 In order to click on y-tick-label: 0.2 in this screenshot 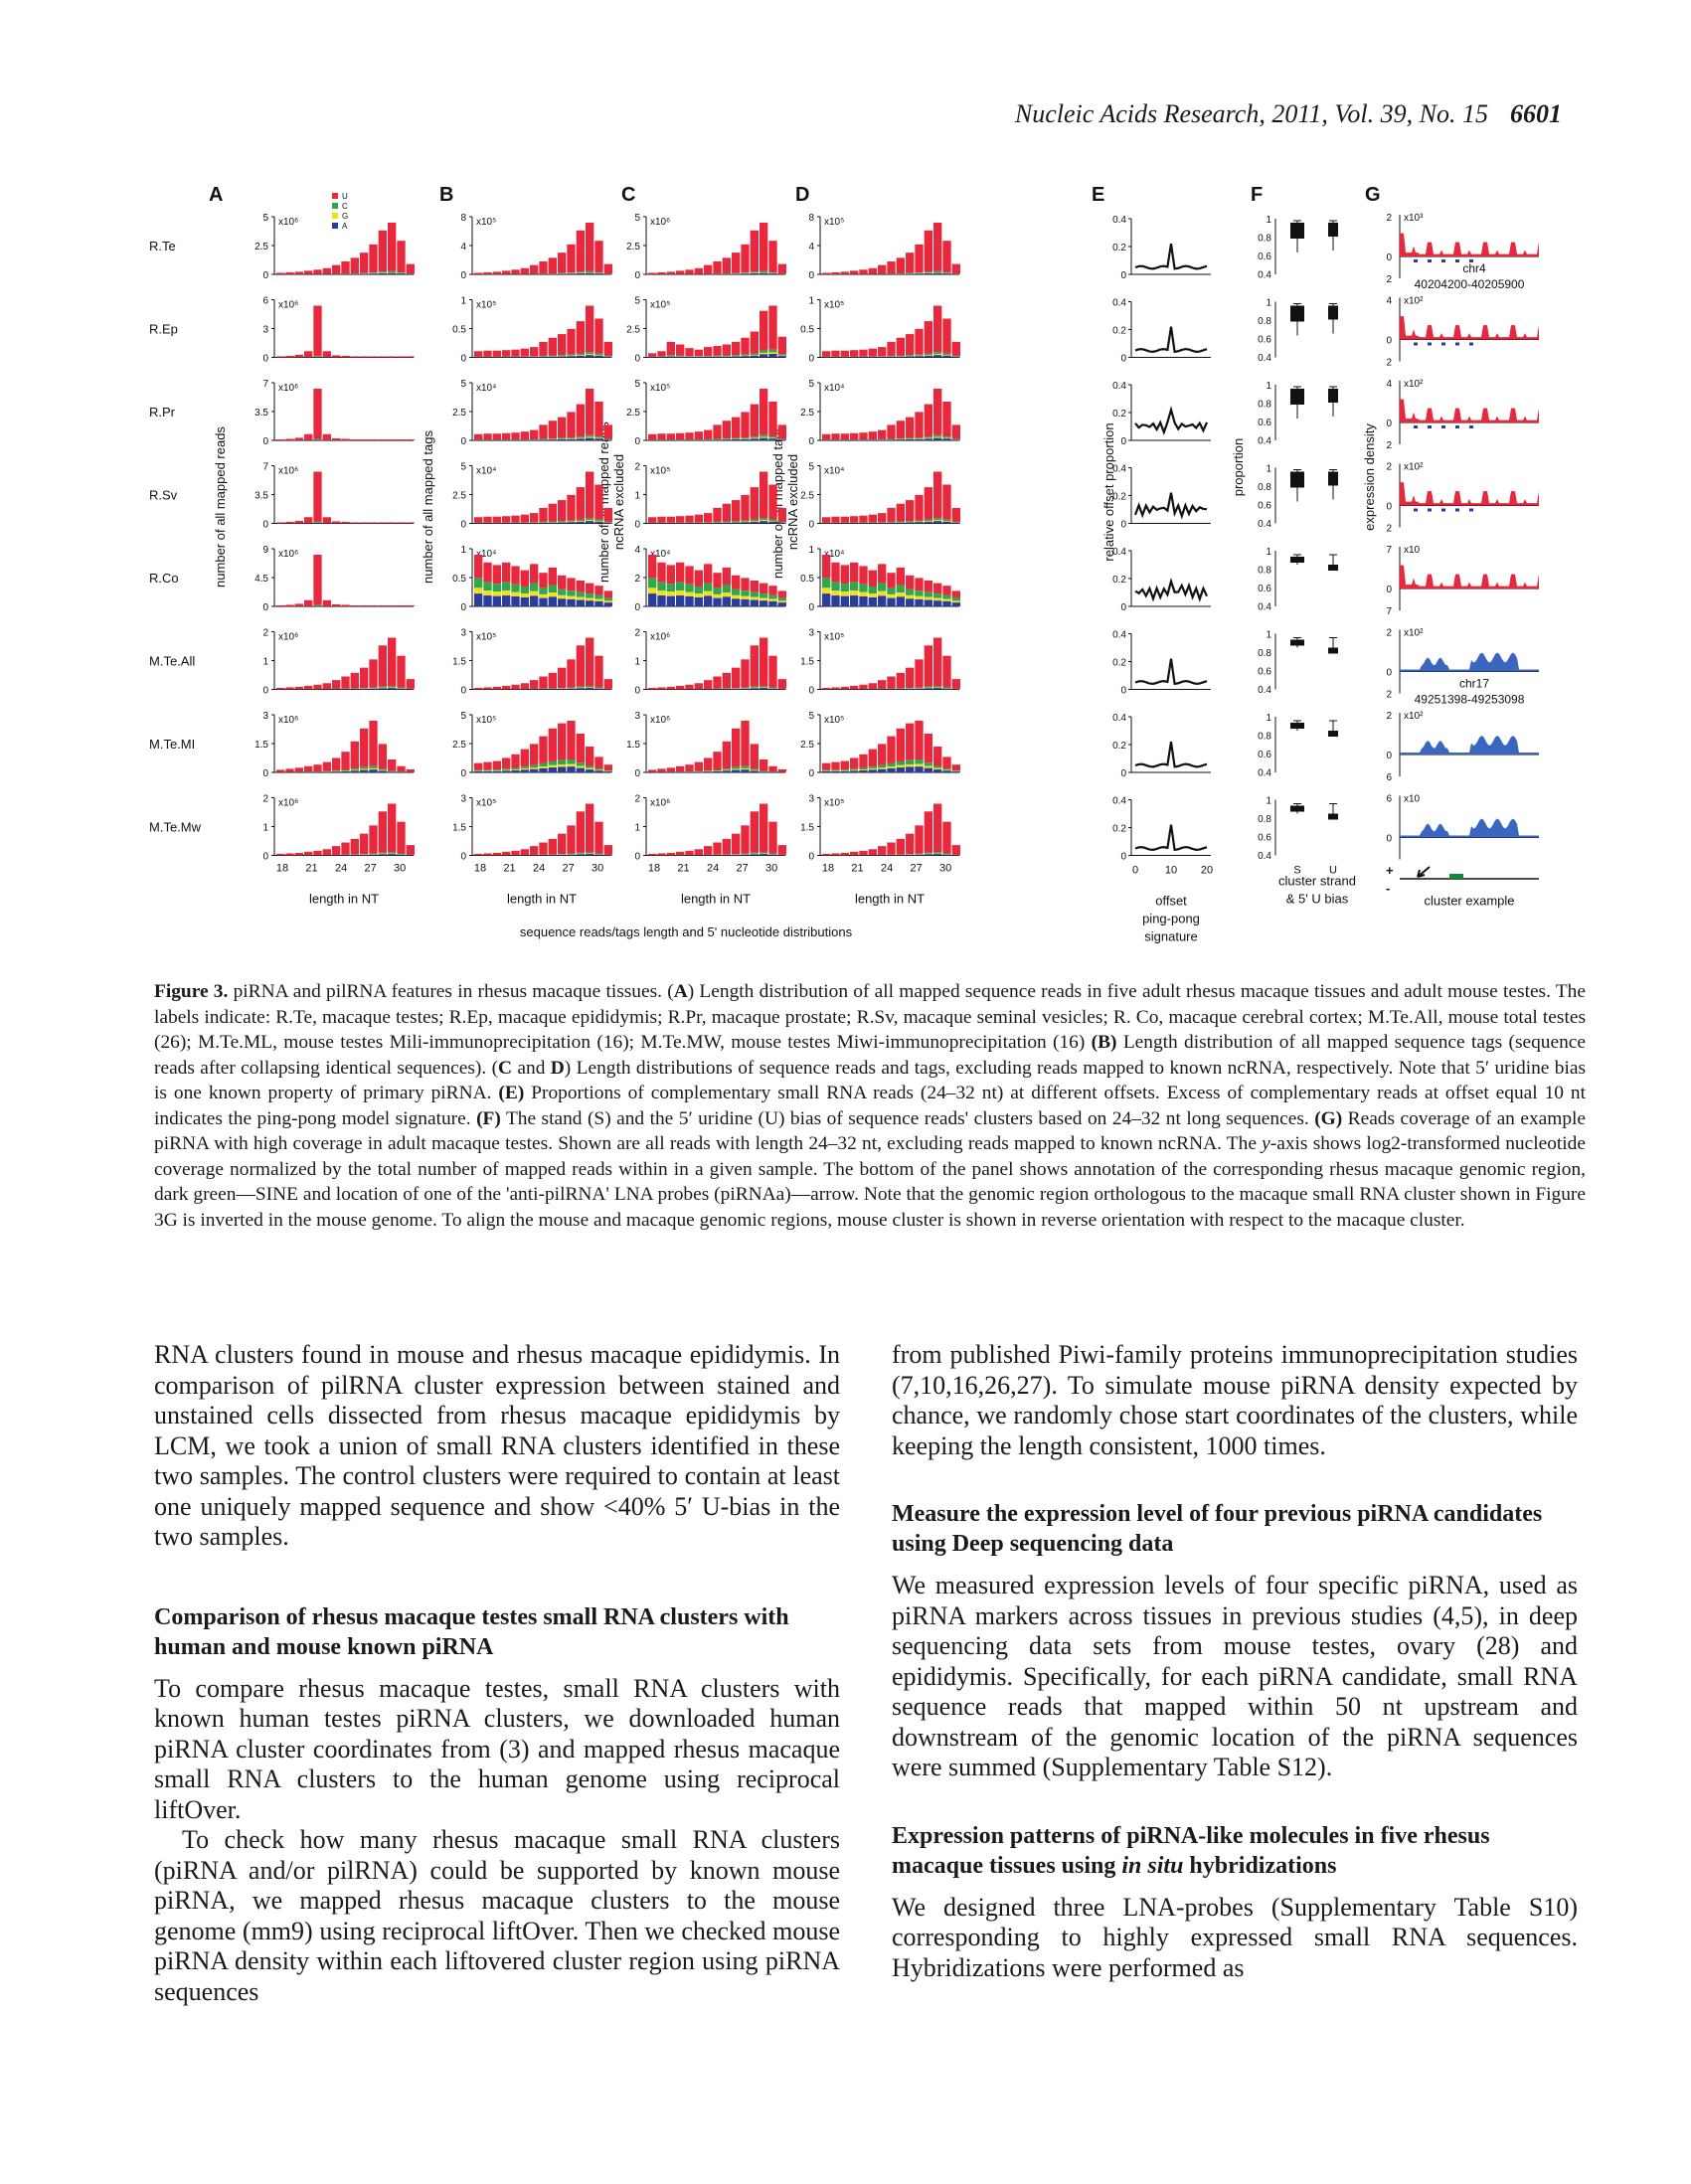, I will do `click(1119, 331)`.